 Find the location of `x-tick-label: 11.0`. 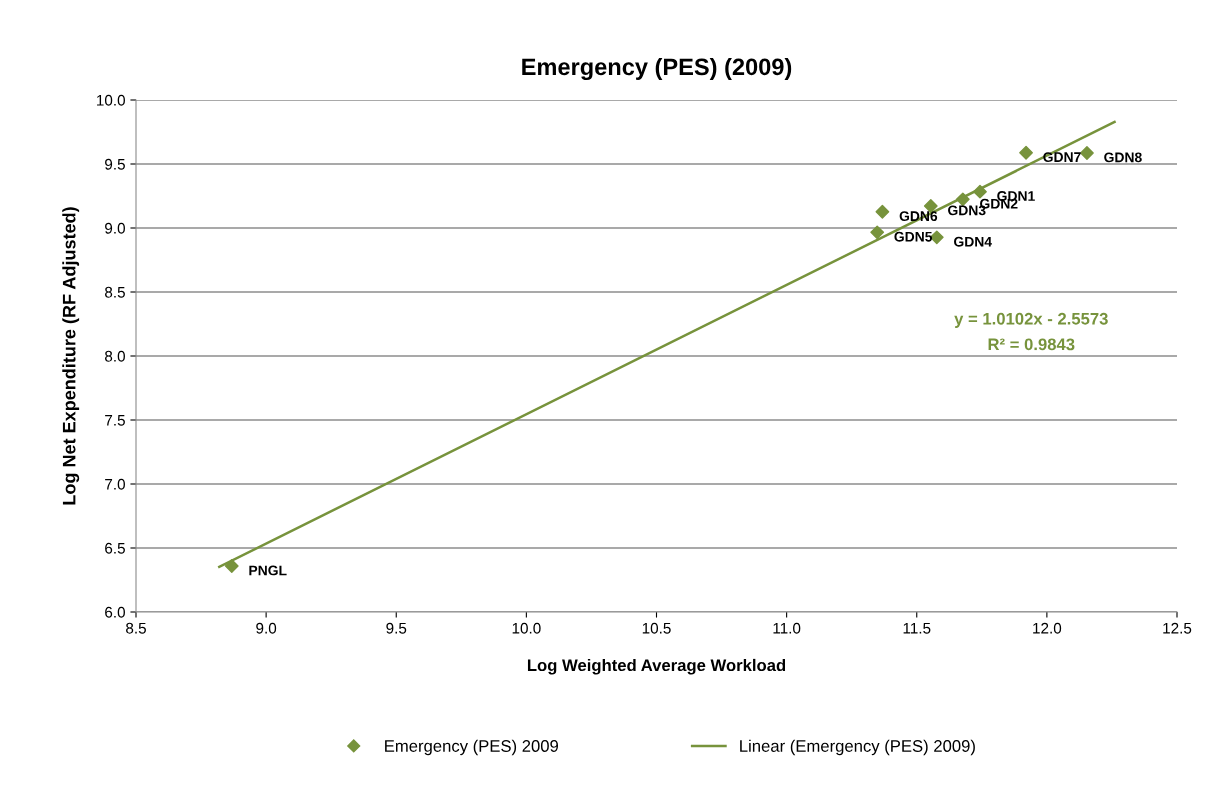

x-tick-label: 11.0 is located at coordinates (787, 628).